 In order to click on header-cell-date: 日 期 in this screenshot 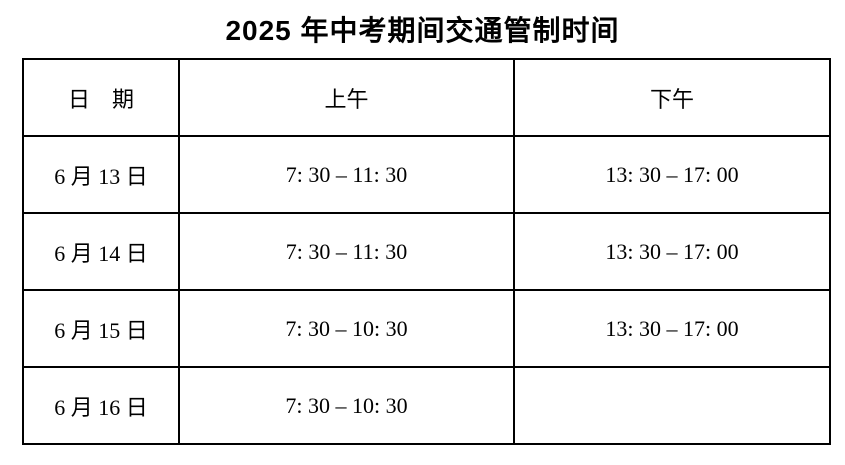, I will do `click(101, 97)`.